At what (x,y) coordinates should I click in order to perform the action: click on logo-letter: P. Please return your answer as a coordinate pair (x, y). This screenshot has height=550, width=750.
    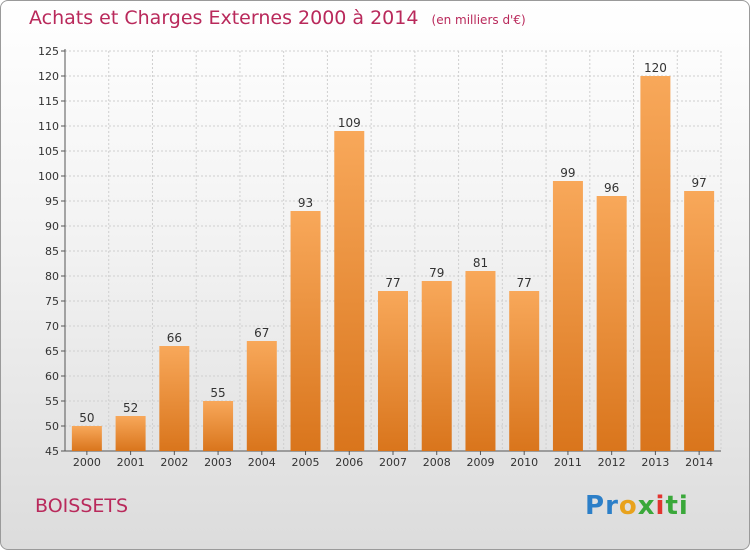
    Looking at the image, I should click on (595, 506).